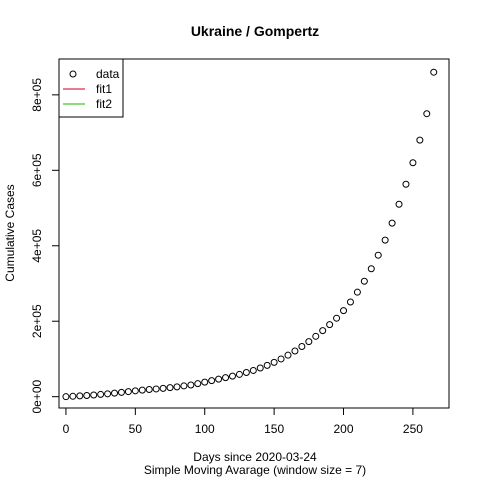 The image size is (480, 480). What do you see at coordinates (37, 246) in the screenshot?
I see `y-tick-label-2: 4e+05` at bounding box center [37, 246].